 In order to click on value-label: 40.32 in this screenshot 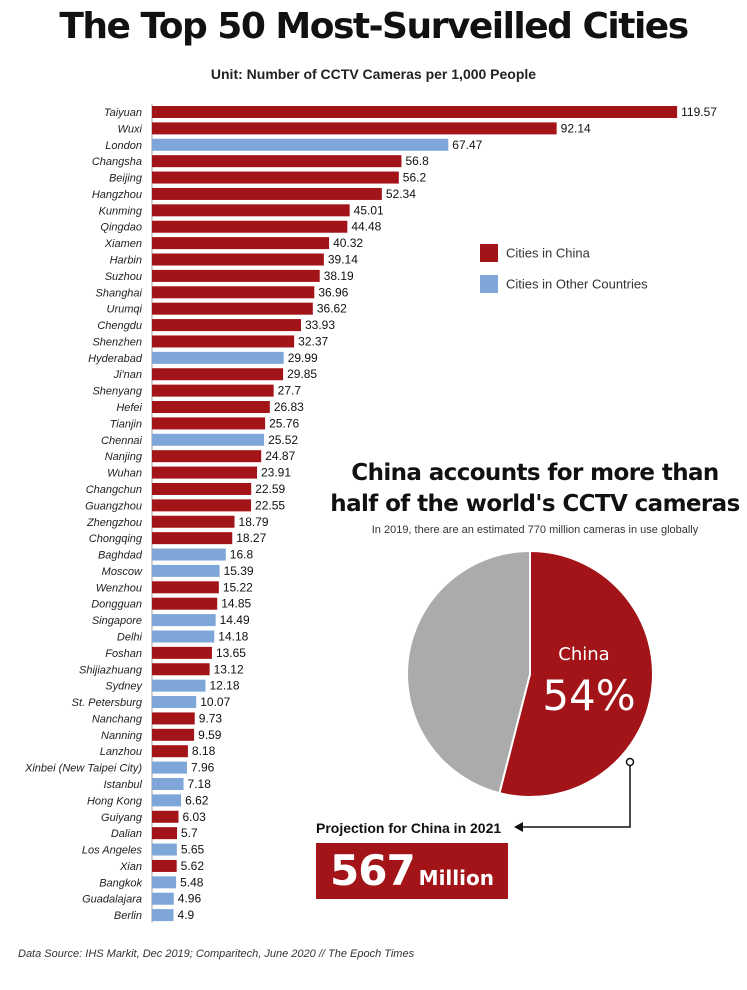, I will do `click(348, 243)`.